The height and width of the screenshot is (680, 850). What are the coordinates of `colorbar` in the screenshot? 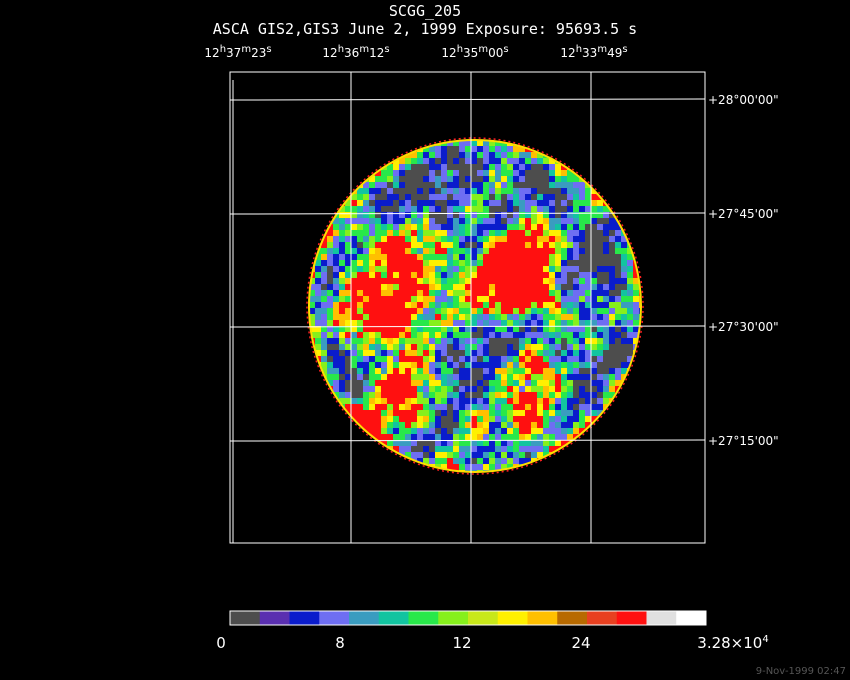 It's located at (468, 618).